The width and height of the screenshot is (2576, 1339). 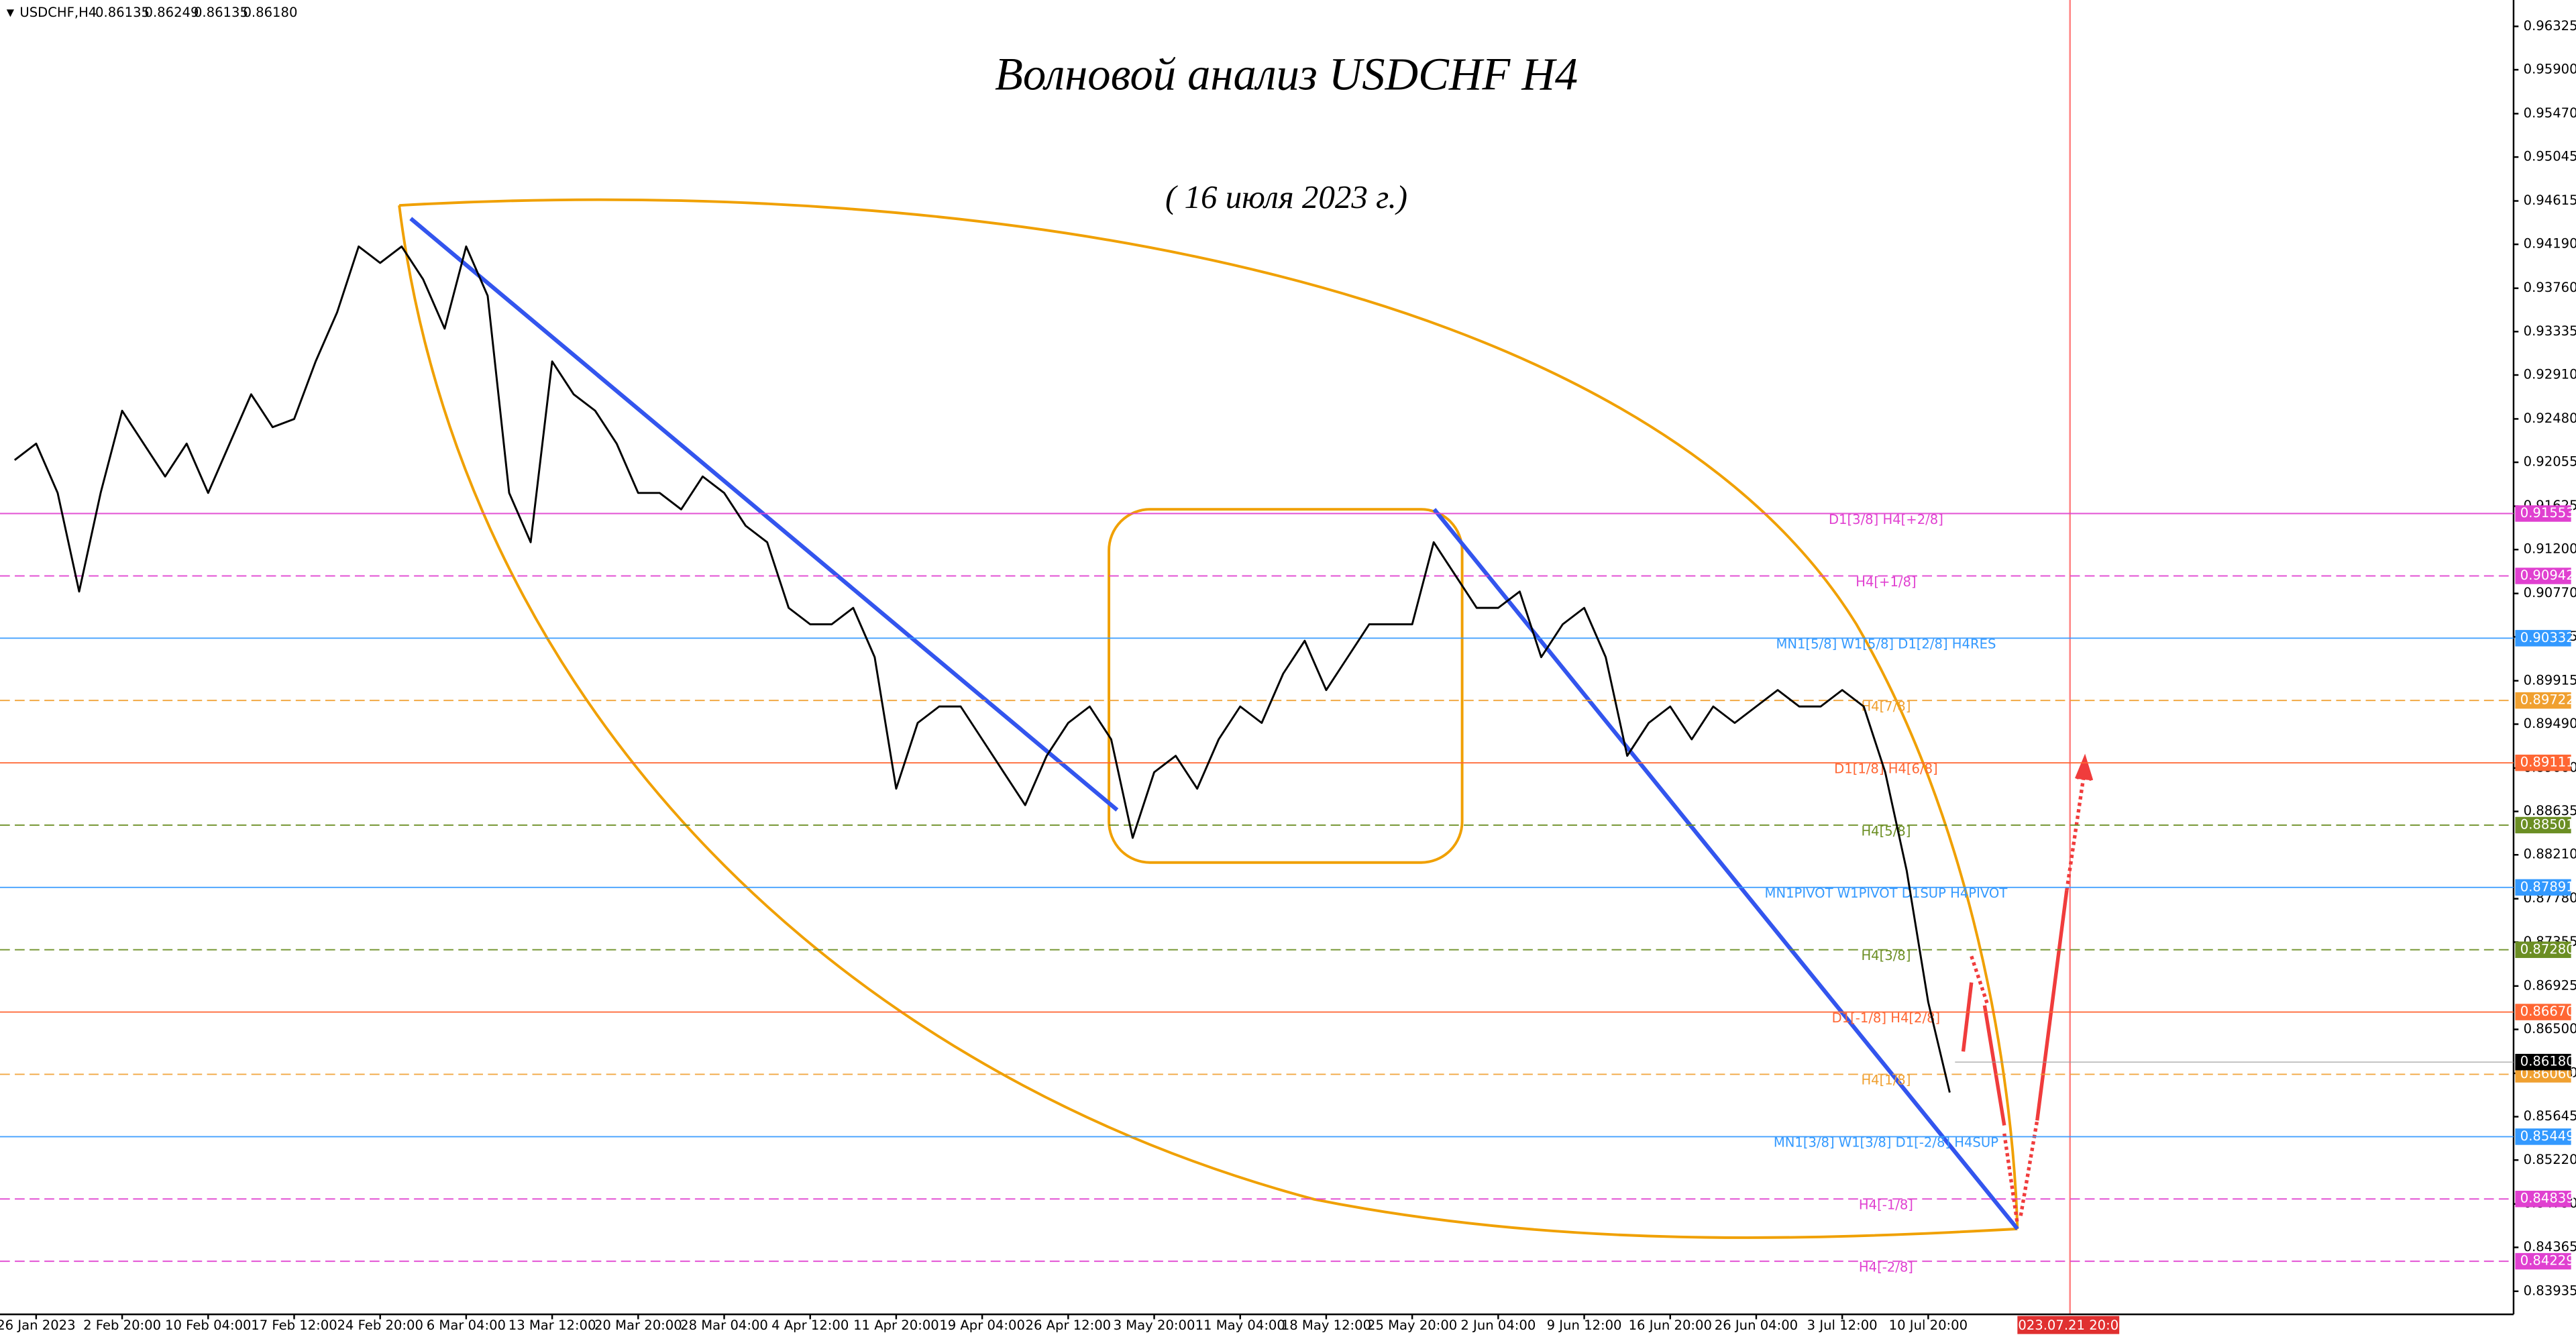 What do you see at coordinates (58, 12) in the screenshot?
I see `symbol: USDCHF,H4` at bounding box center [58, 12].